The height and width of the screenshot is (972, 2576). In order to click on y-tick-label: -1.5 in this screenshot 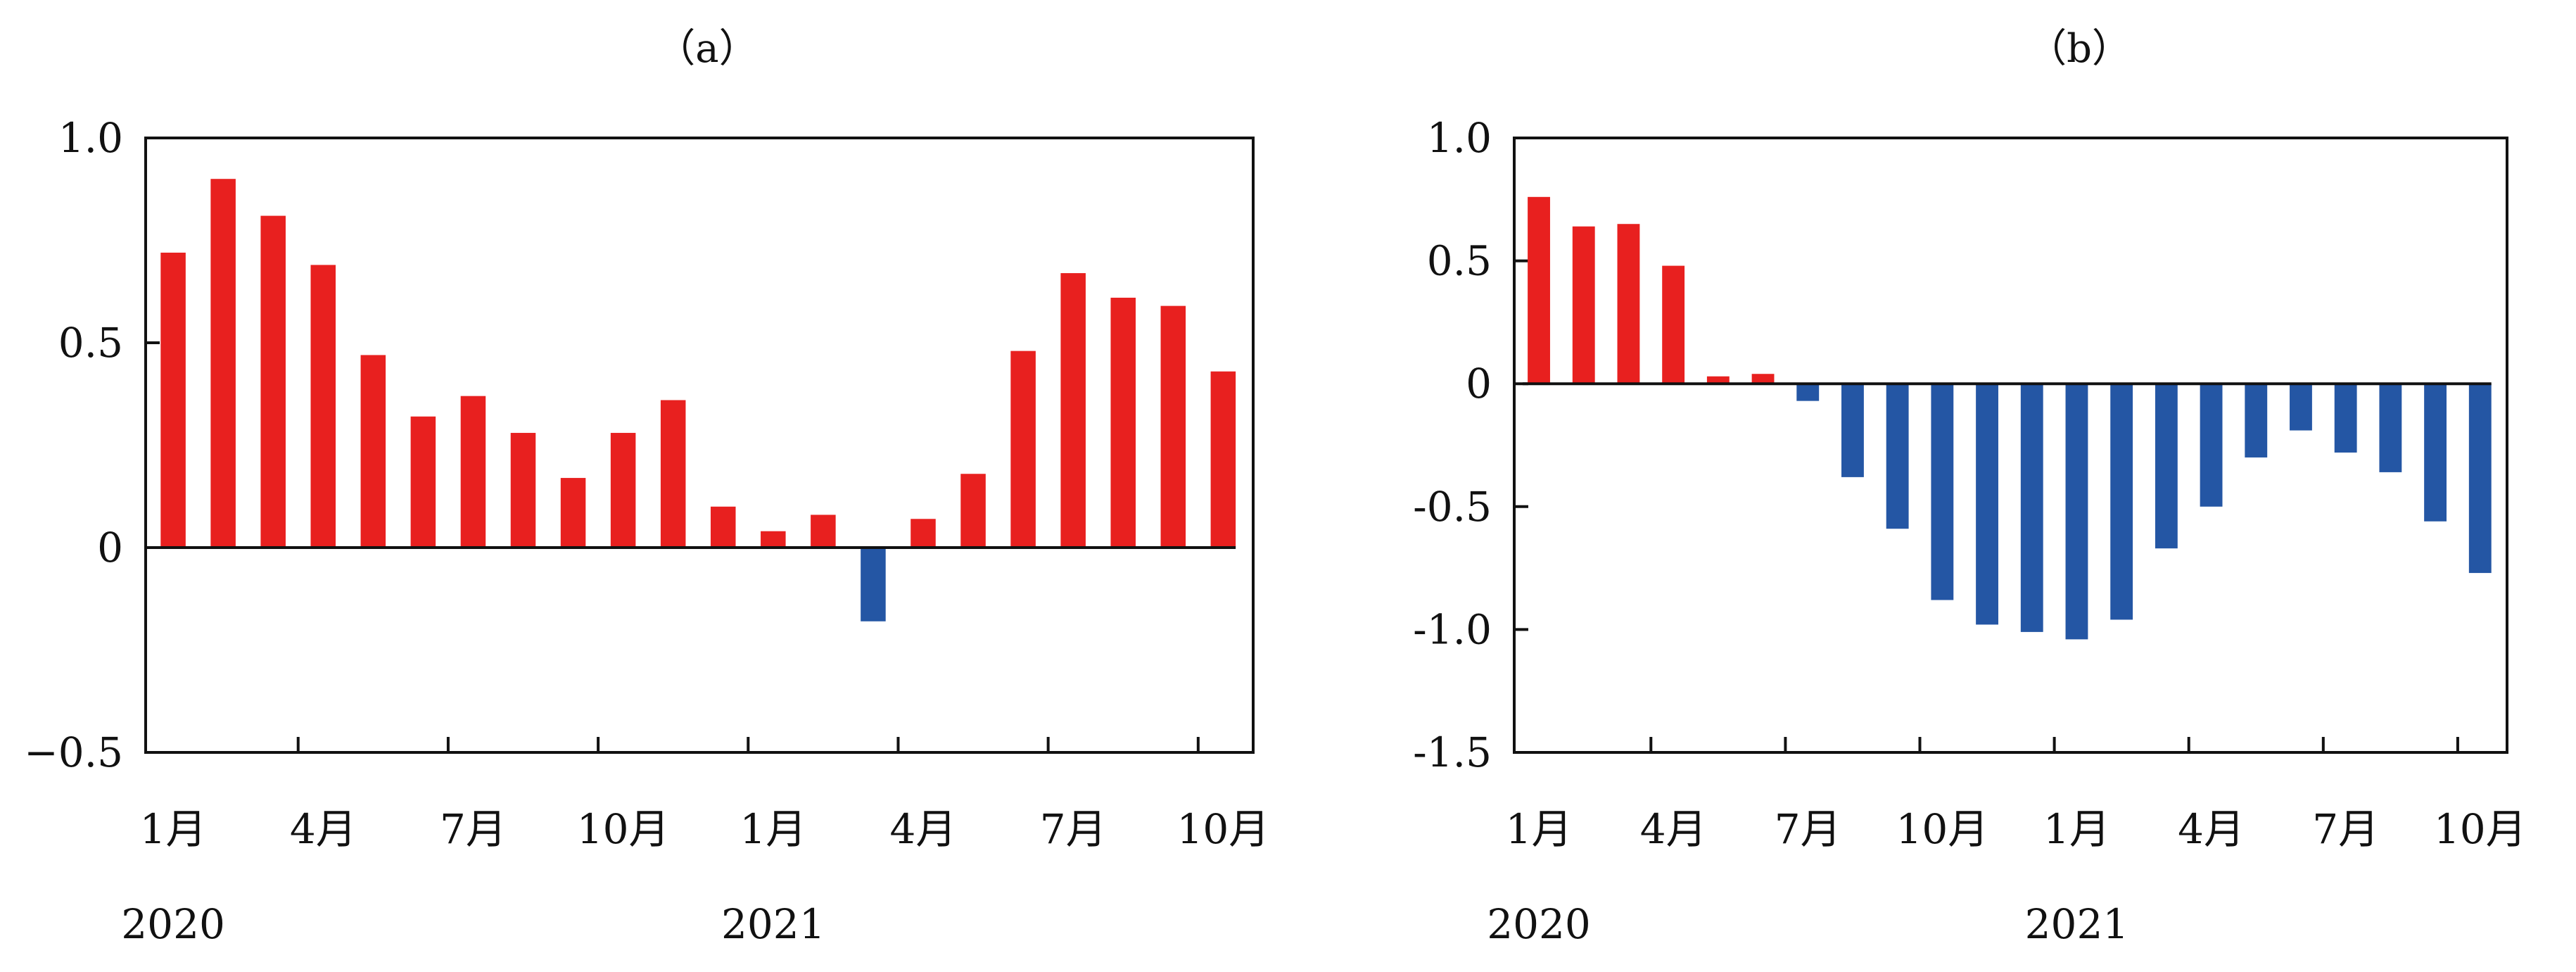, I will do `click(1453, 752)`.